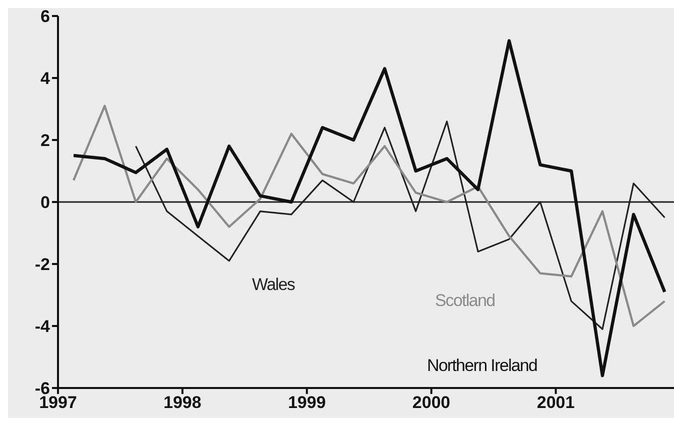  Describe the element at coordinates (58, 402) in the screenshot. I see `x-tick-label: 1997` at that location.